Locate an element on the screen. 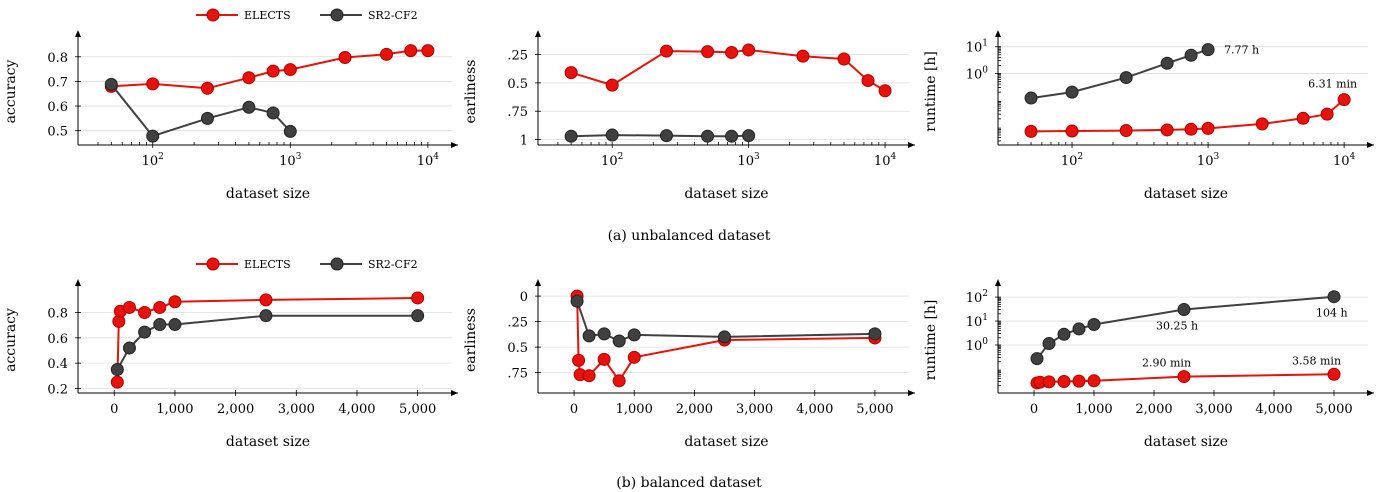  y-tick-label: 0.8 is located at coordinates (57, 314).